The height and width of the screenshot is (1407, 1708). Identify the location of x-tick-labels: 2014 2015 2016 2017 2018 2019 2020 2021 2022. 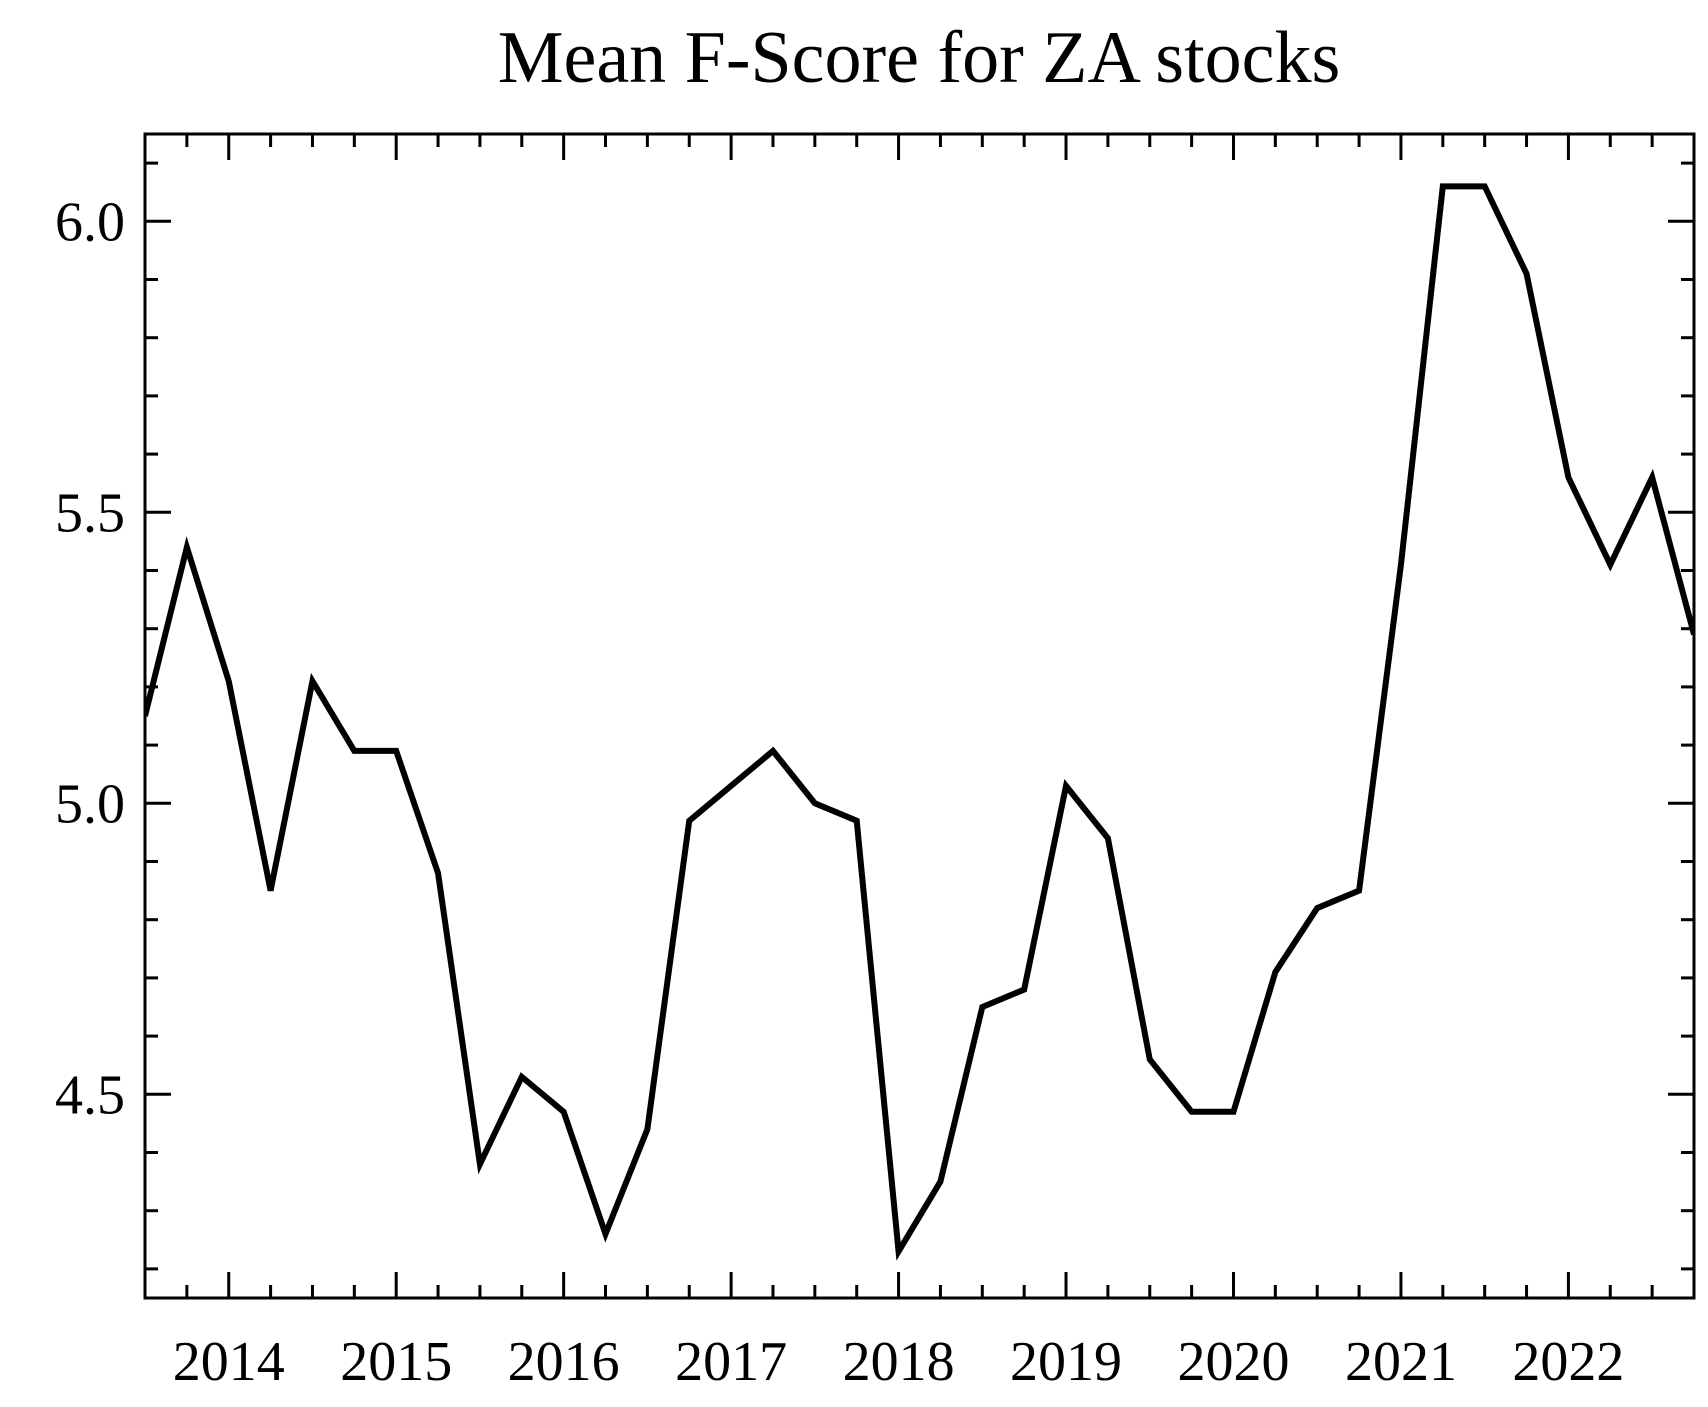
(899, 1362).